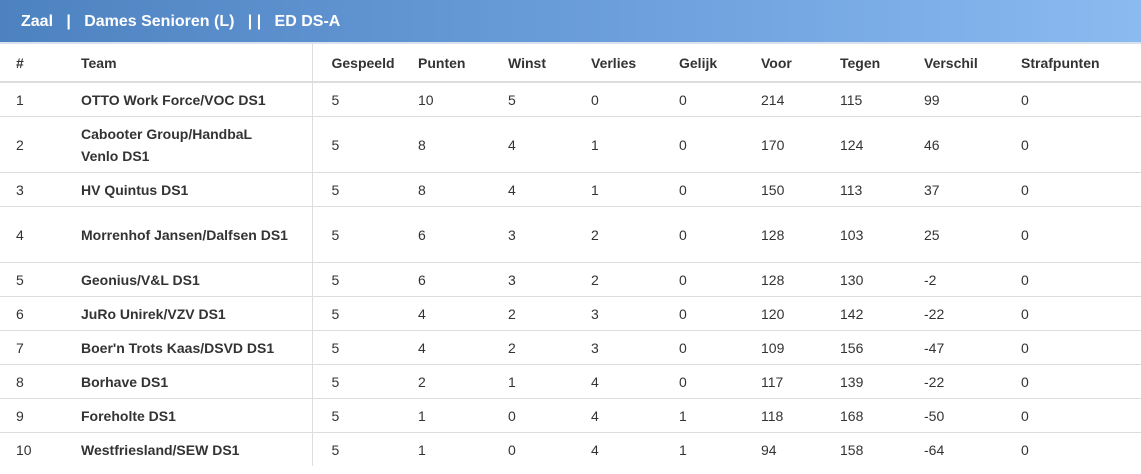 This screenshot has height=474, width=1141. What do you see at coordinates (720, 415) in the screenshot?
I see `cell-gelijk: 1` at bounding box center [720, 415].